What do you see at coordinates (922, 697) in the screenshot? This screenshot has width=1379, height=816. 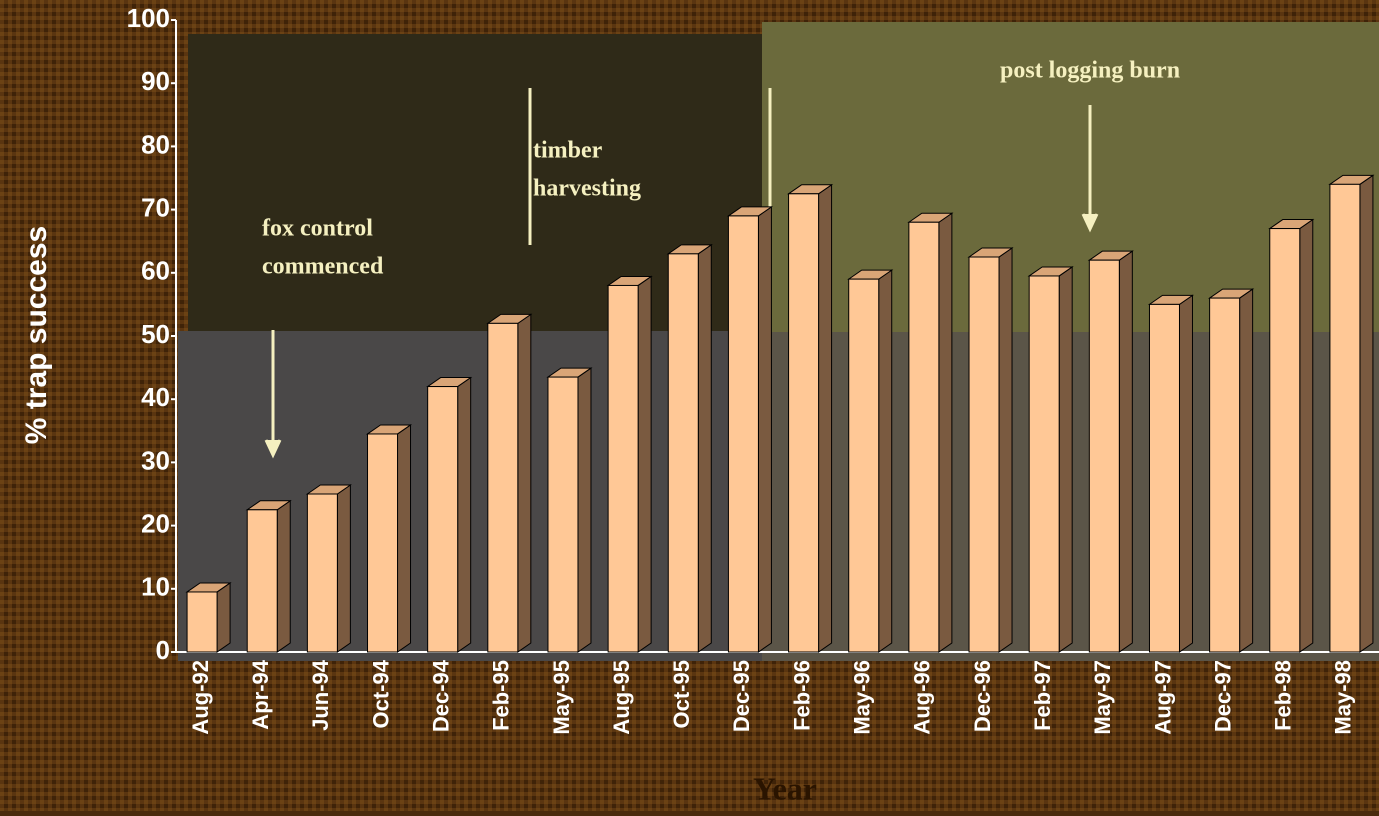 I see `x-tick-label: Aug-96` at bounding box center [922, 697].